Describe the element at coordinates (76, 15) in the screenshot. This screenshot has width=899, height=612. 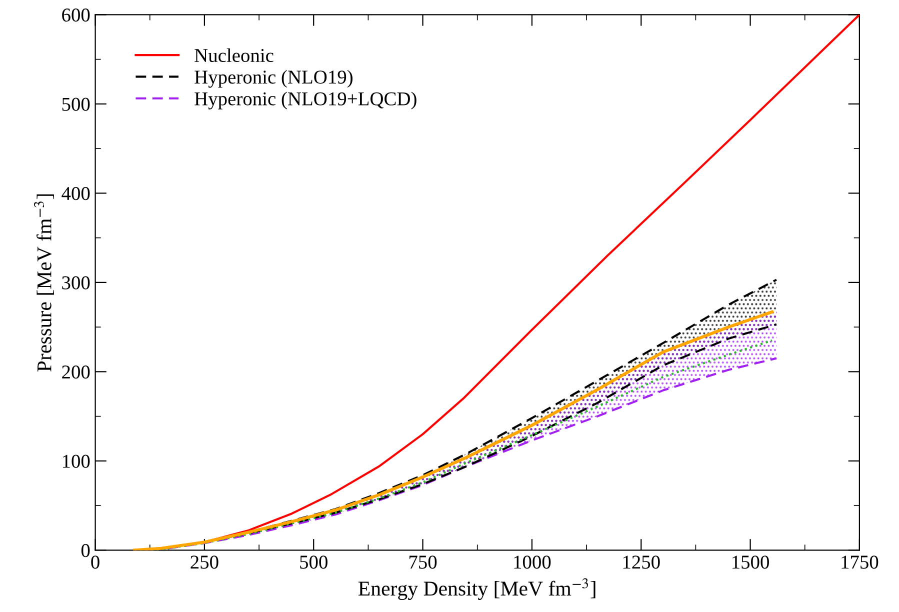
I see `y-tick-label: 600` at that location.